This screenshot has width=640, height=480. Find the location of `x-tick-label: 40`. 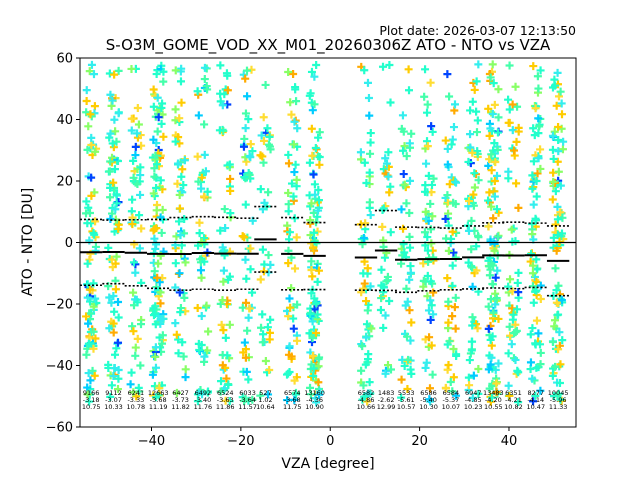

x-tick-label: 40 is located at coordinates (509, 441).